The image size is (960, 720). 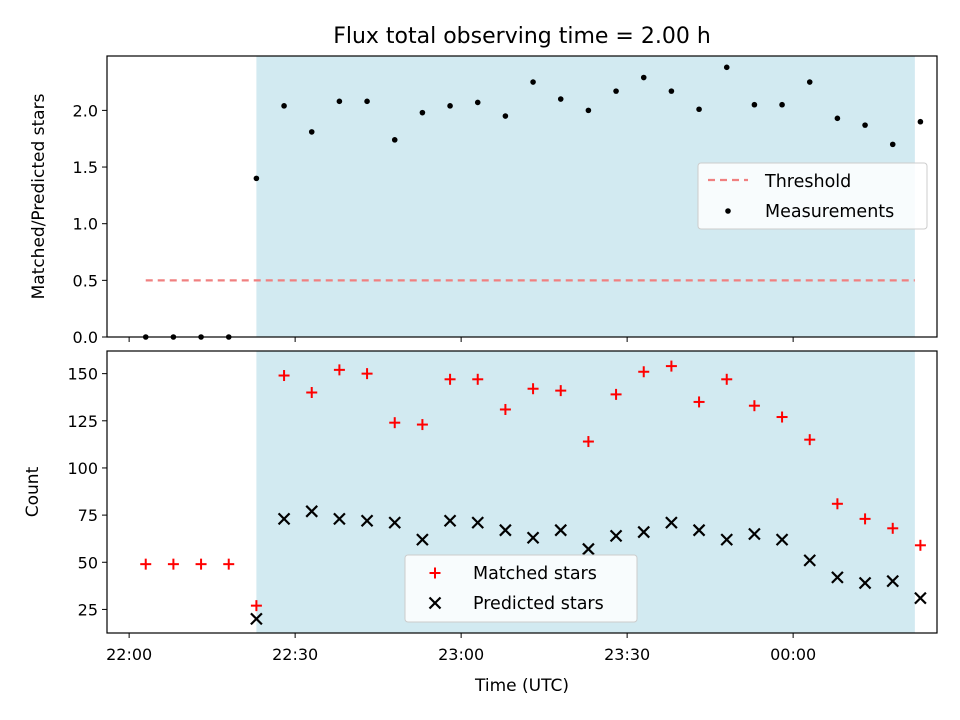 I want to click on legend-predicted-label: Predicted stars, so click(x=538, y=604).